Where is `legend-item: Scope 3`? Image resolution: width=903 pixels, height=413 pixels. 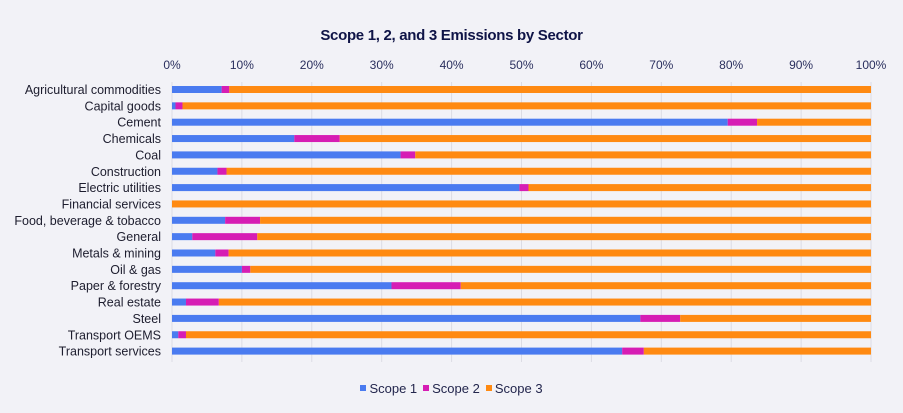 legend-item: Scope 3 is located at coordinates (514, 388).